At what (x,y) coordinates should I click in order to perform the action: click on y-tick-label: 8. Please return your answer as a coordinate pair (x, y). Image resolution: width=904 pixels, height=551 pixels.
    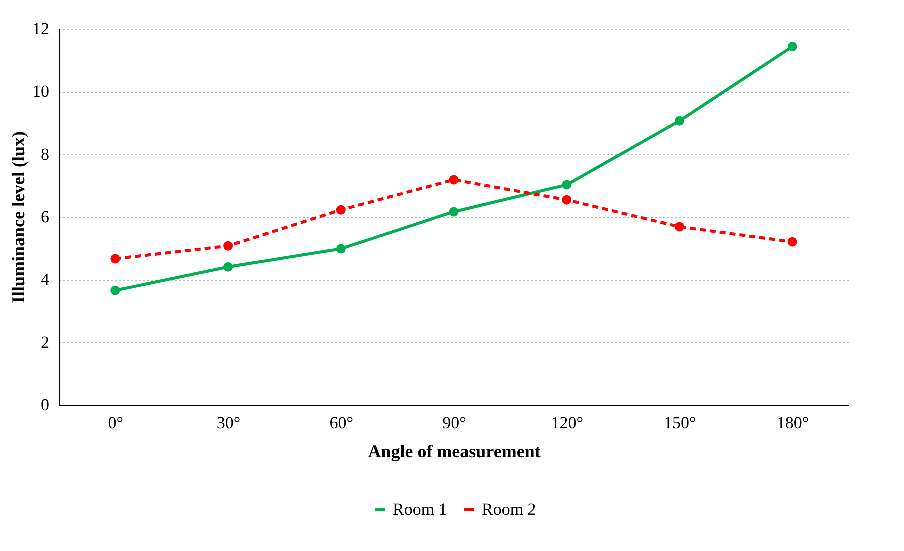
    Looking at the image, I should click on (45, 154).